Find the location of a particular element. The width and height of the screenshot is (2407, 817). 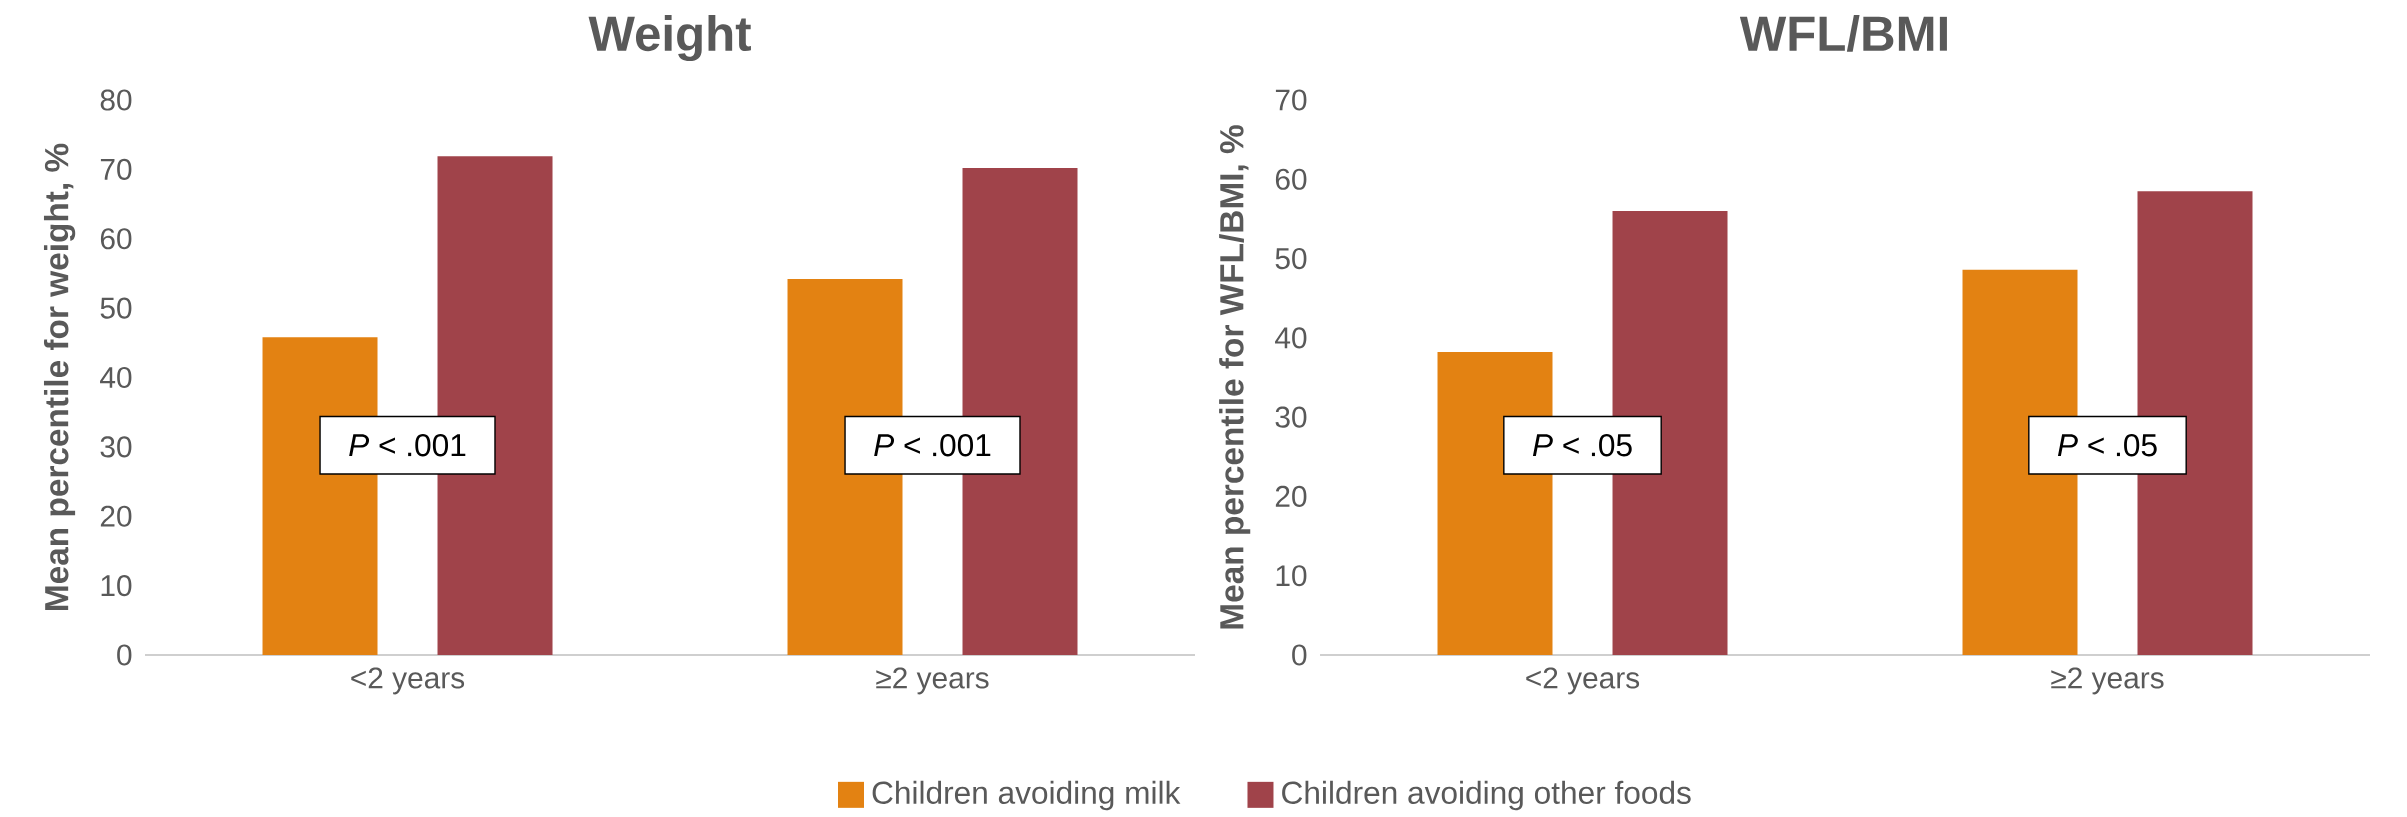

legend-label: Children avoiding milk is located at coordinates (1026, 795).